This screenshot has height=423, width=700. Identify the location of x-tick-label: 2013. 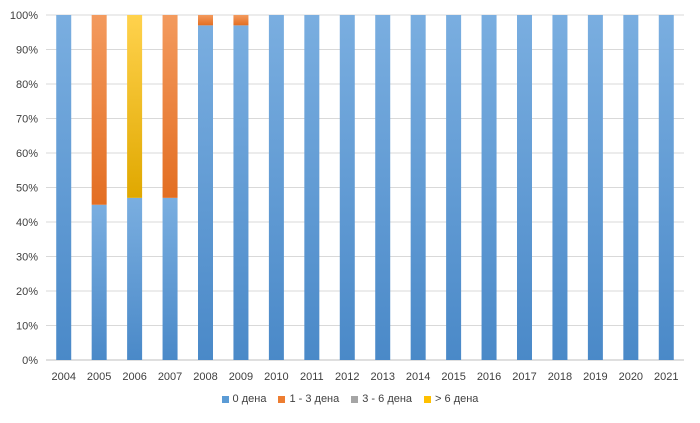
(382, 377).